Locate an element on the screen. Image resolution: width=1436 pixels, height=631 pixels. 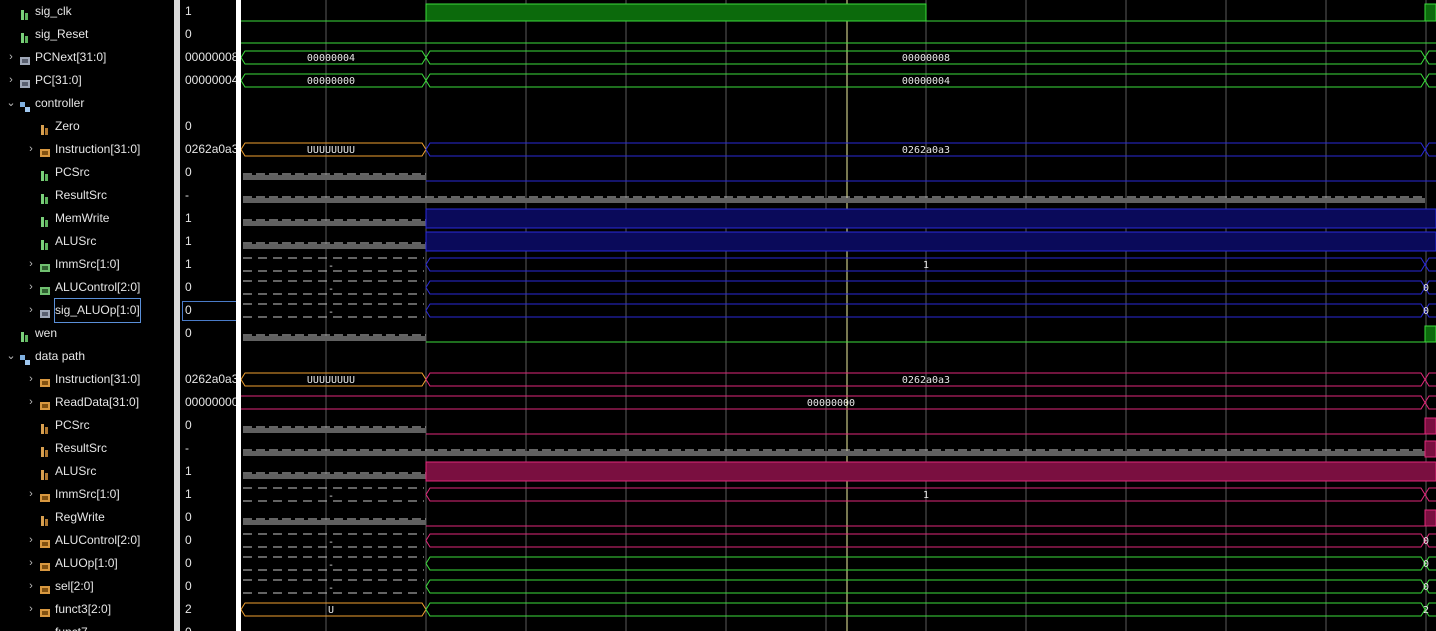
signal-name: sel[2:0] is located at coordinates (74, 586).